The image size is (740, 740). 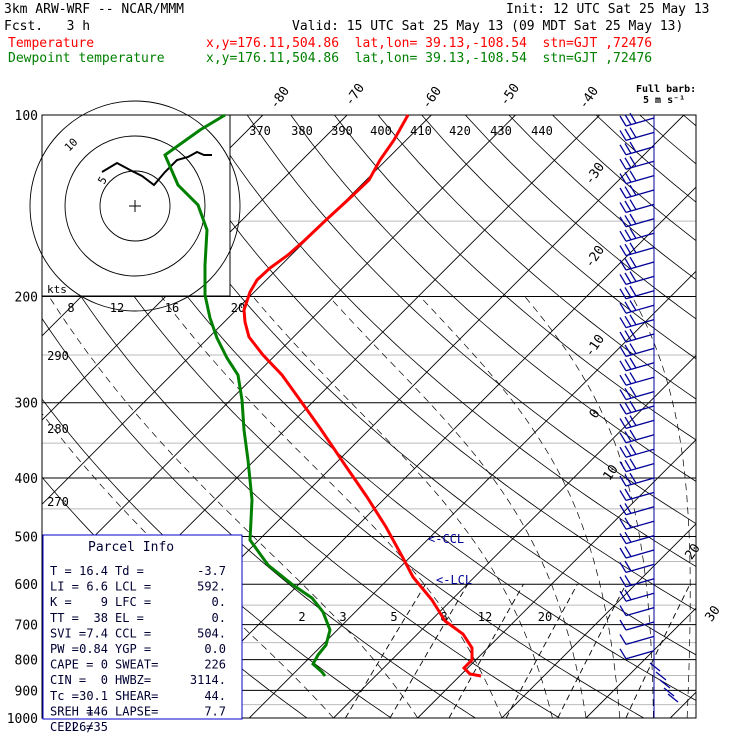 What do you see at coordinates (301, 617) in the screenshot?
I see `mixing-ratio-label: 2` at bounding box center [301, 617].